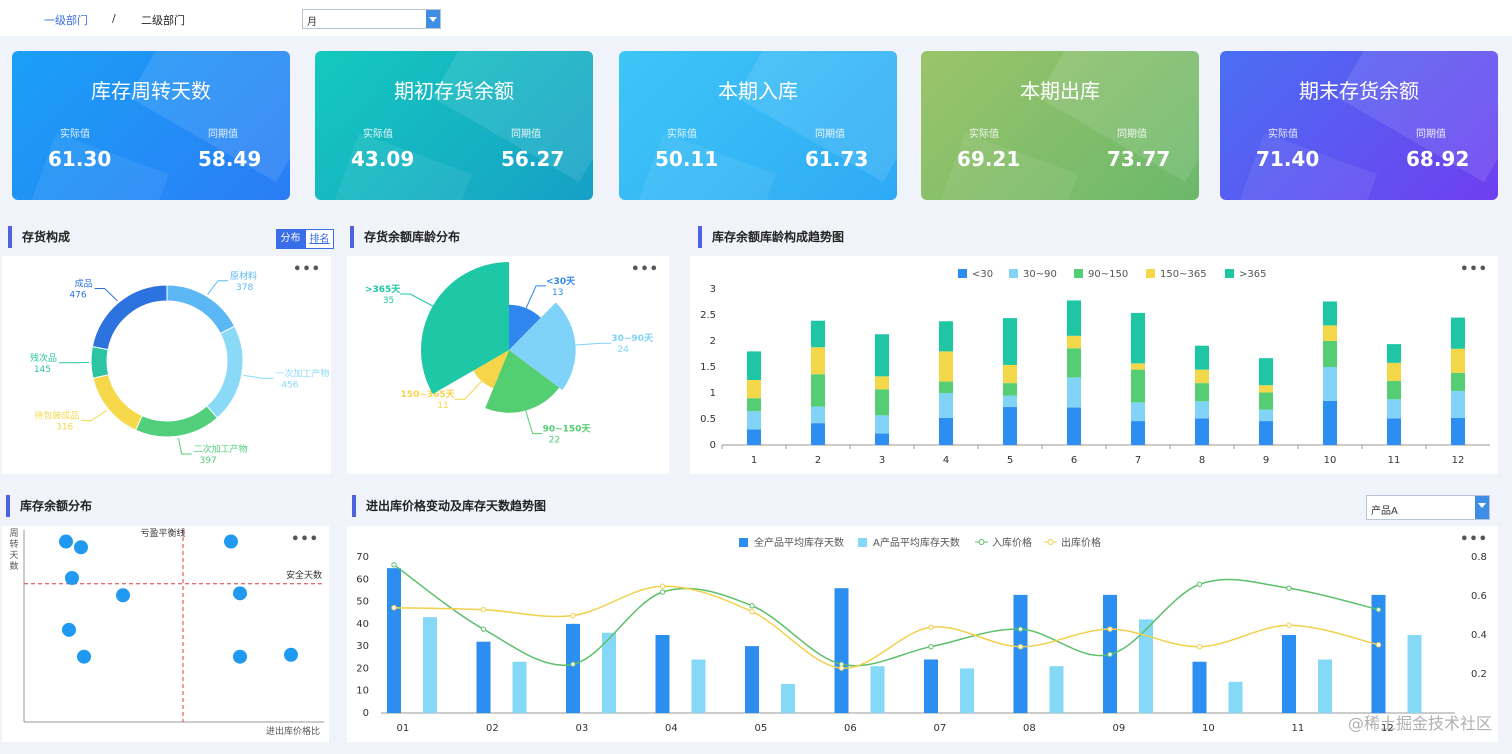 The image size is (1512, 754). Describe the element at coordinates (290, 239) in the screenshot. I see `tab-distribution: 分布` at that location.